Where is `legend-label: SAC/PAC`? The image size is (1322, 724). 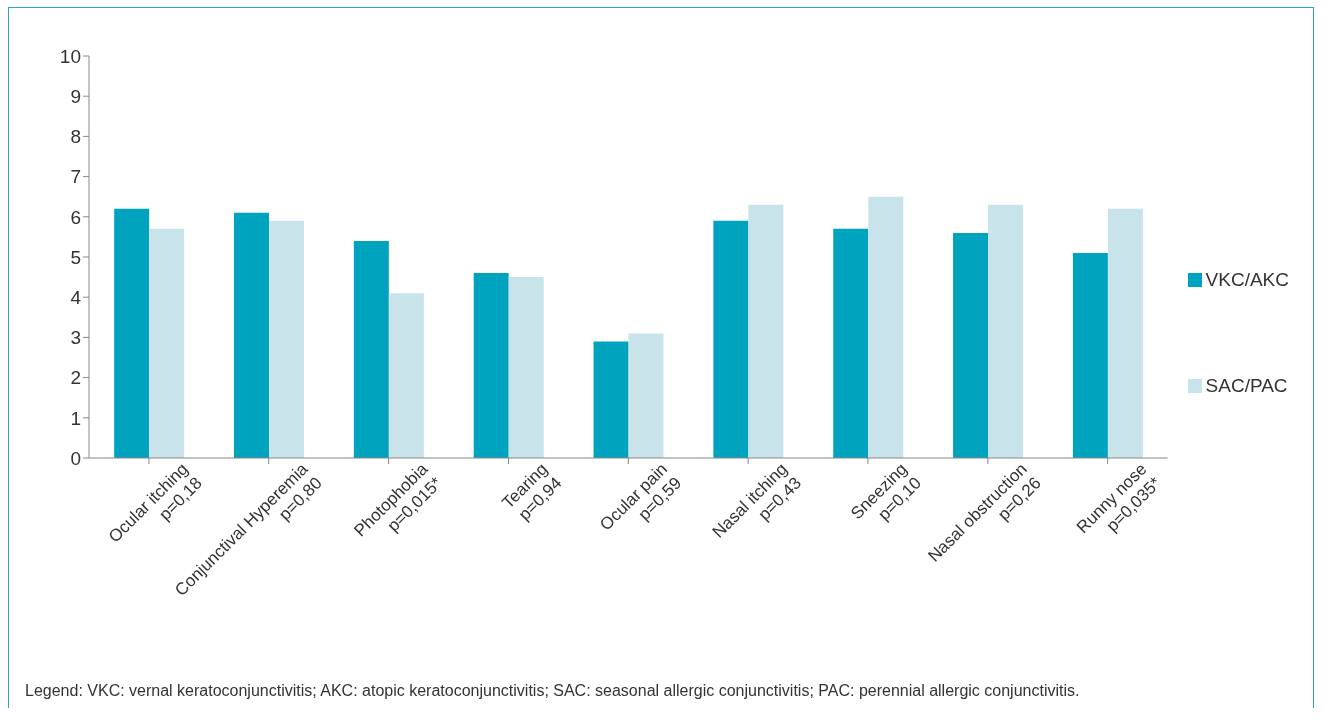 legend-label: SAC/PAC is located at coordinates (1246, 386).